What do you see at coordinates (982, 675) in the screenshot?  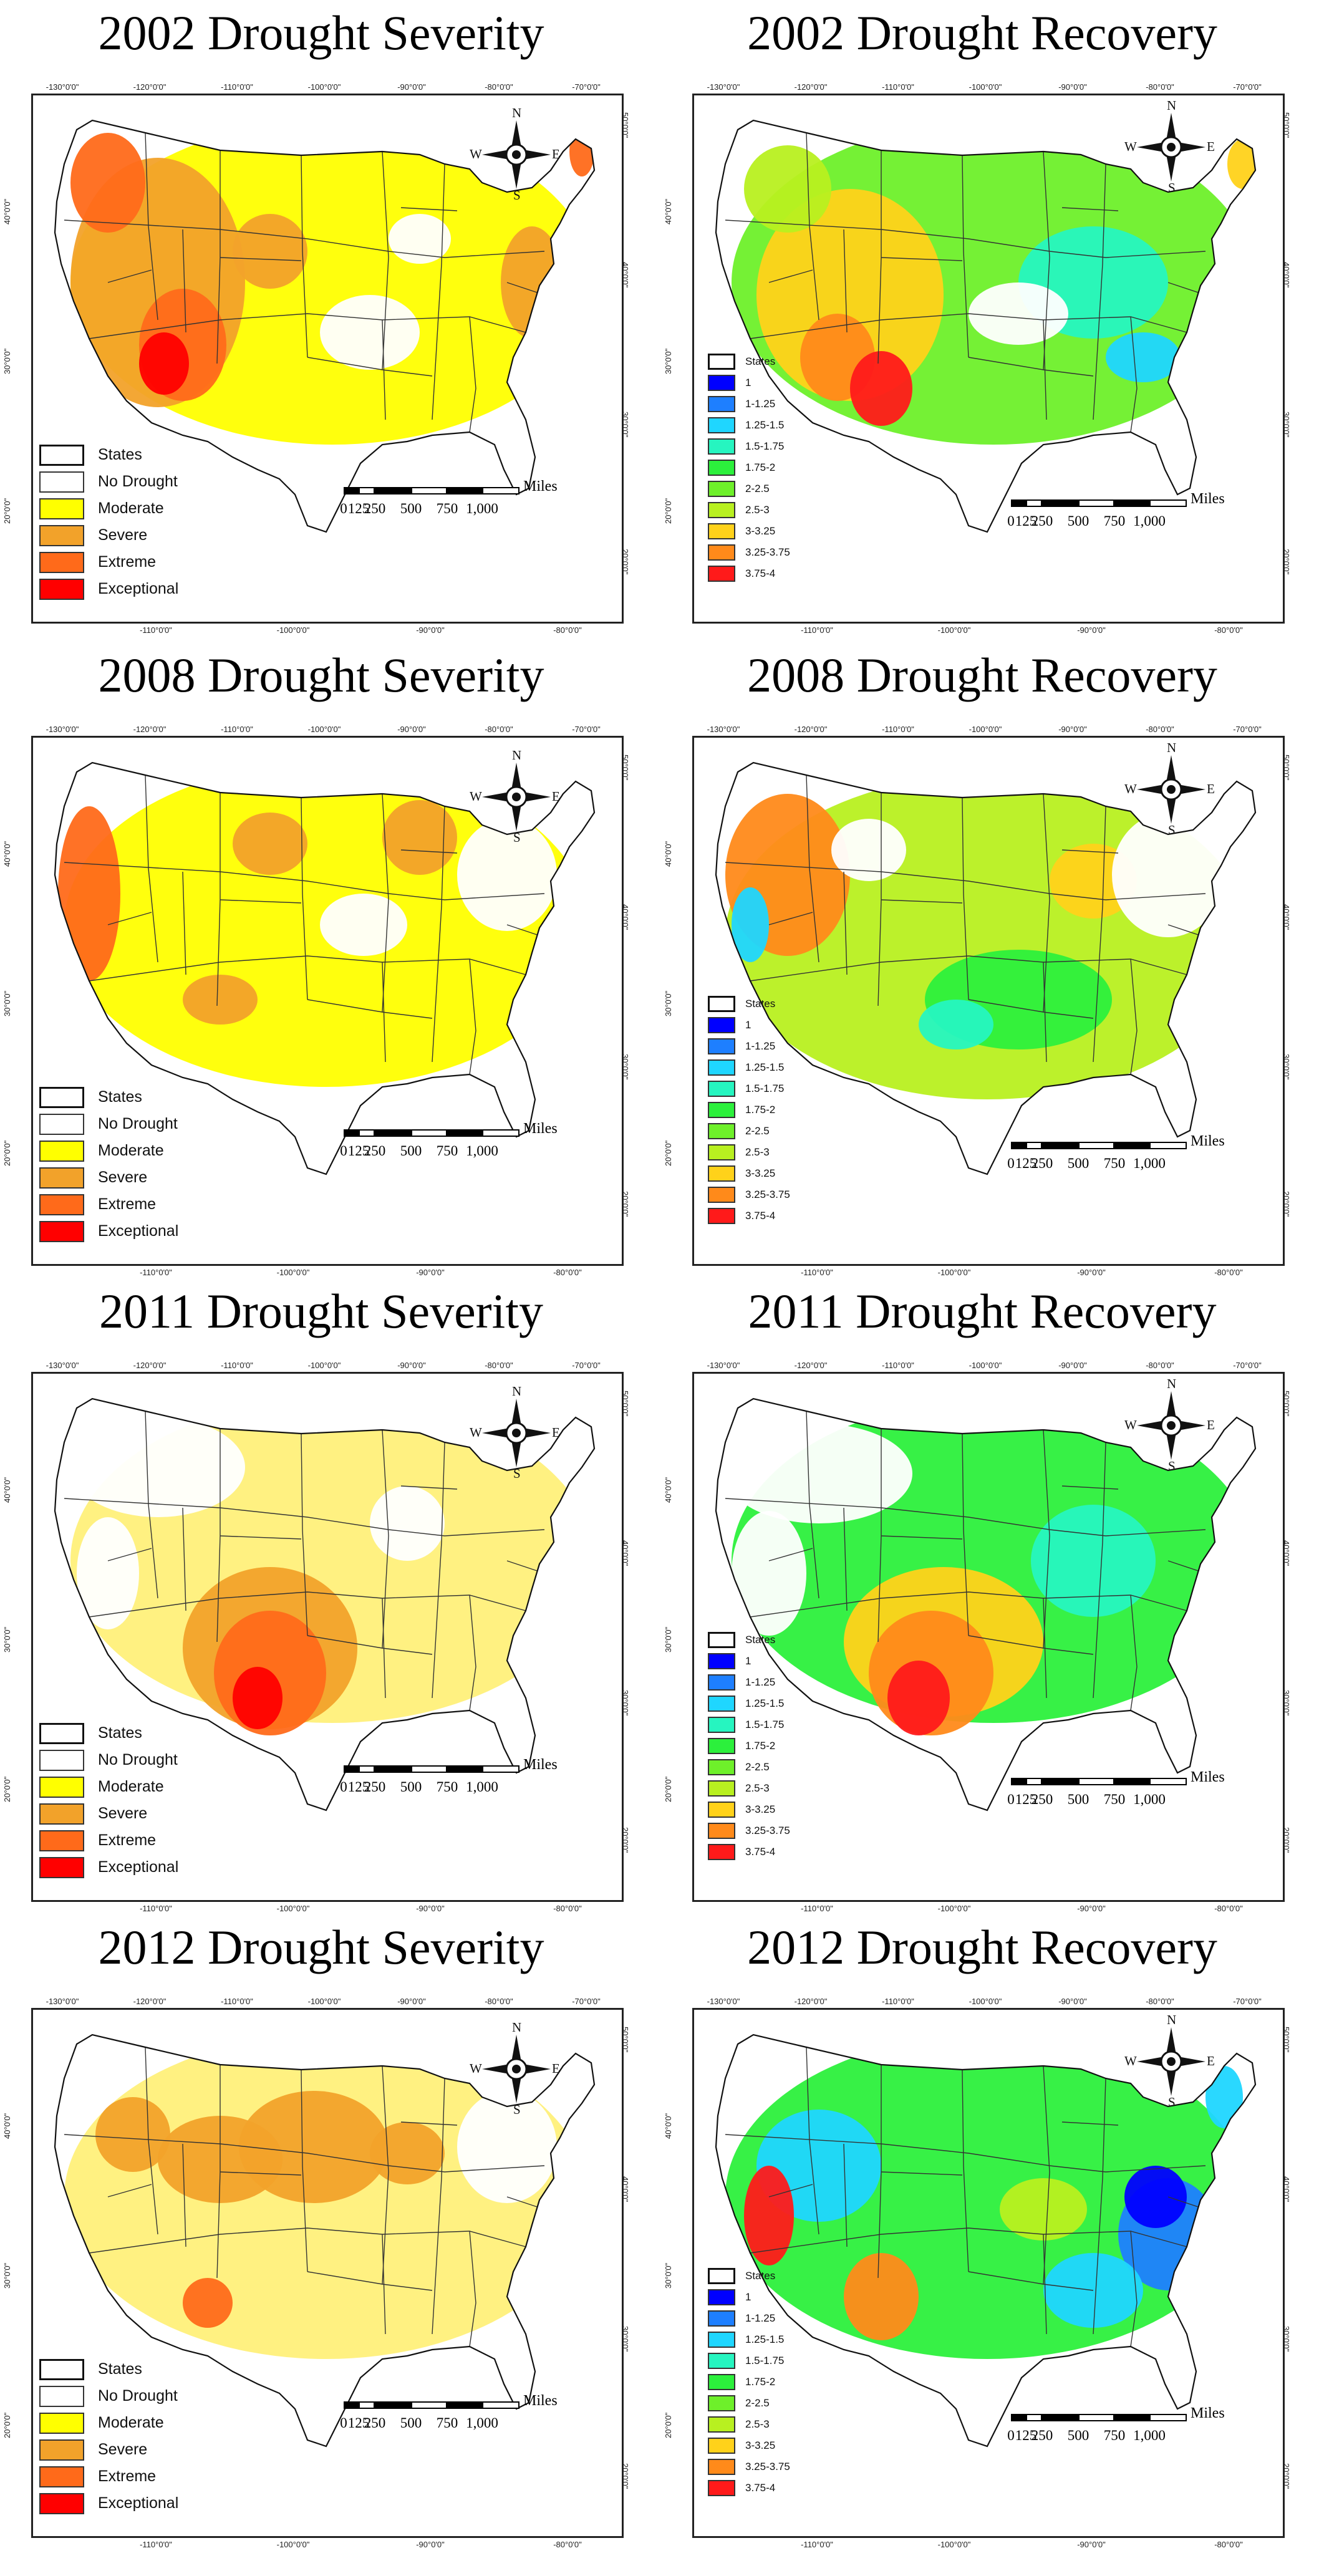 I see `panel-title: 2008 Drought Recovery` at bounding box center [982, 675].